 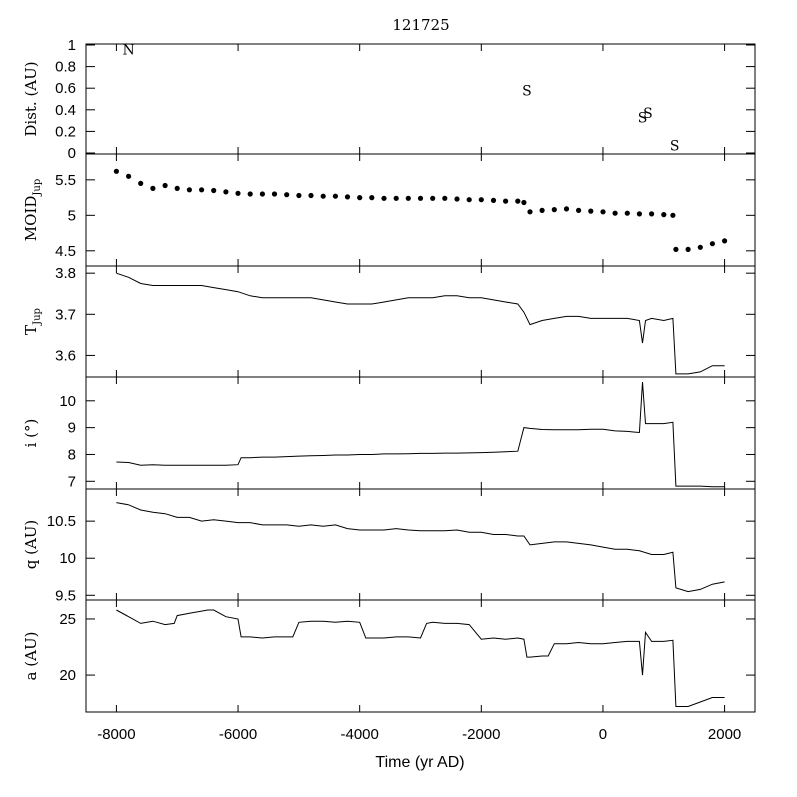 I want to click on y-axis-title-main: MOID, so click(x=31, y=219).